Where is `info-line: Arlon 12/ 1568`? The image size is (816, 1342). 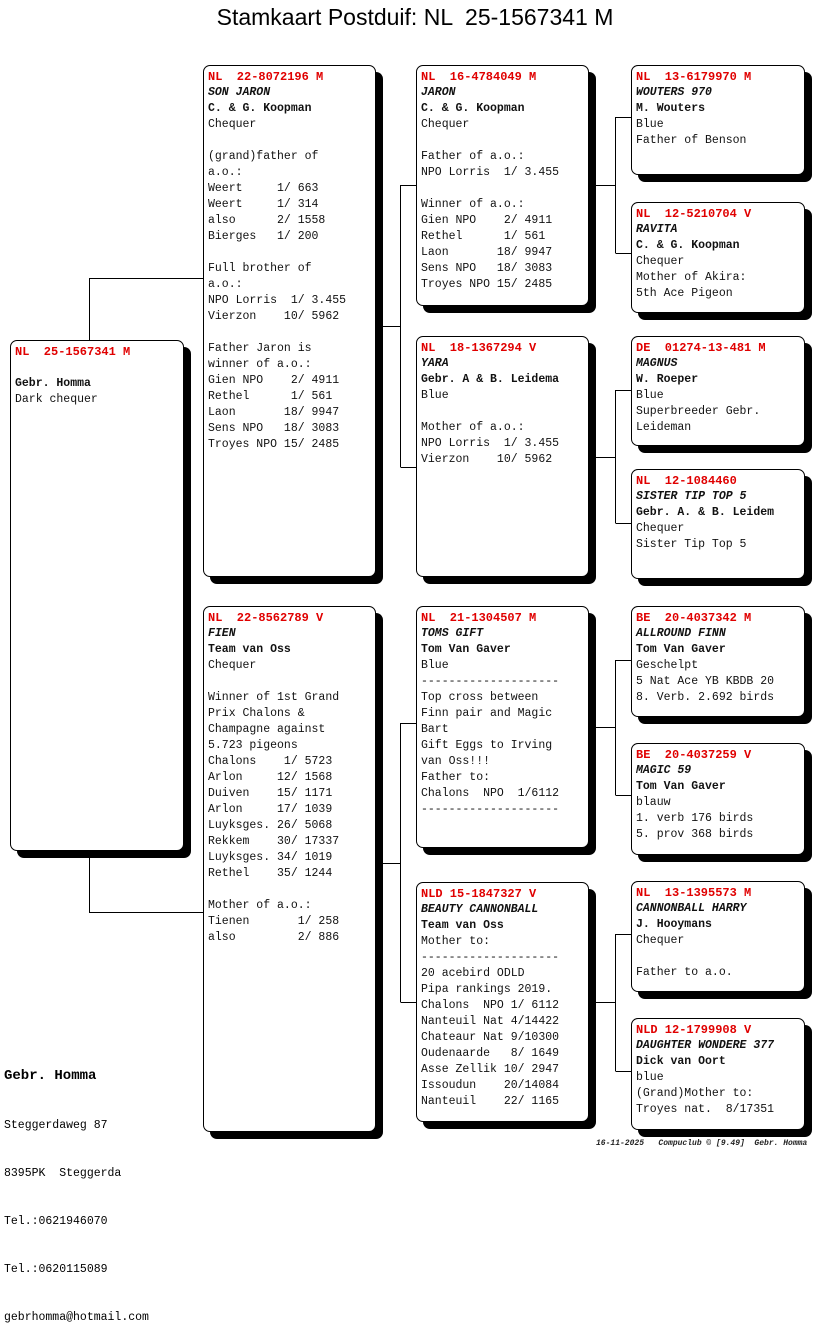
info-line: Arlon 12/ 1568 is located at coordinates (270, 777).